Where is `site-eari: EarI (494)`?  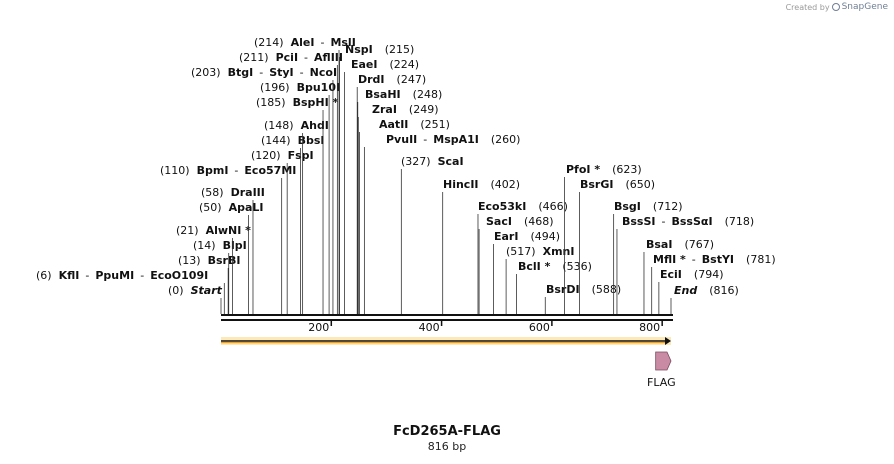
site-eari: EarI (494) is located at coordinates (526, 272).